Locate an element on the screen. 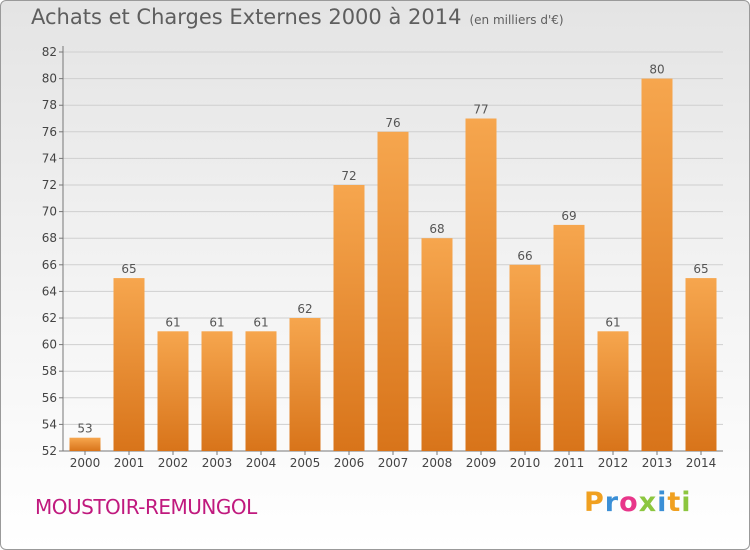 Image resolution: width=750 pixels, height=550 pixels. y-tick-label: 52 is located at coordinates (49, 451).